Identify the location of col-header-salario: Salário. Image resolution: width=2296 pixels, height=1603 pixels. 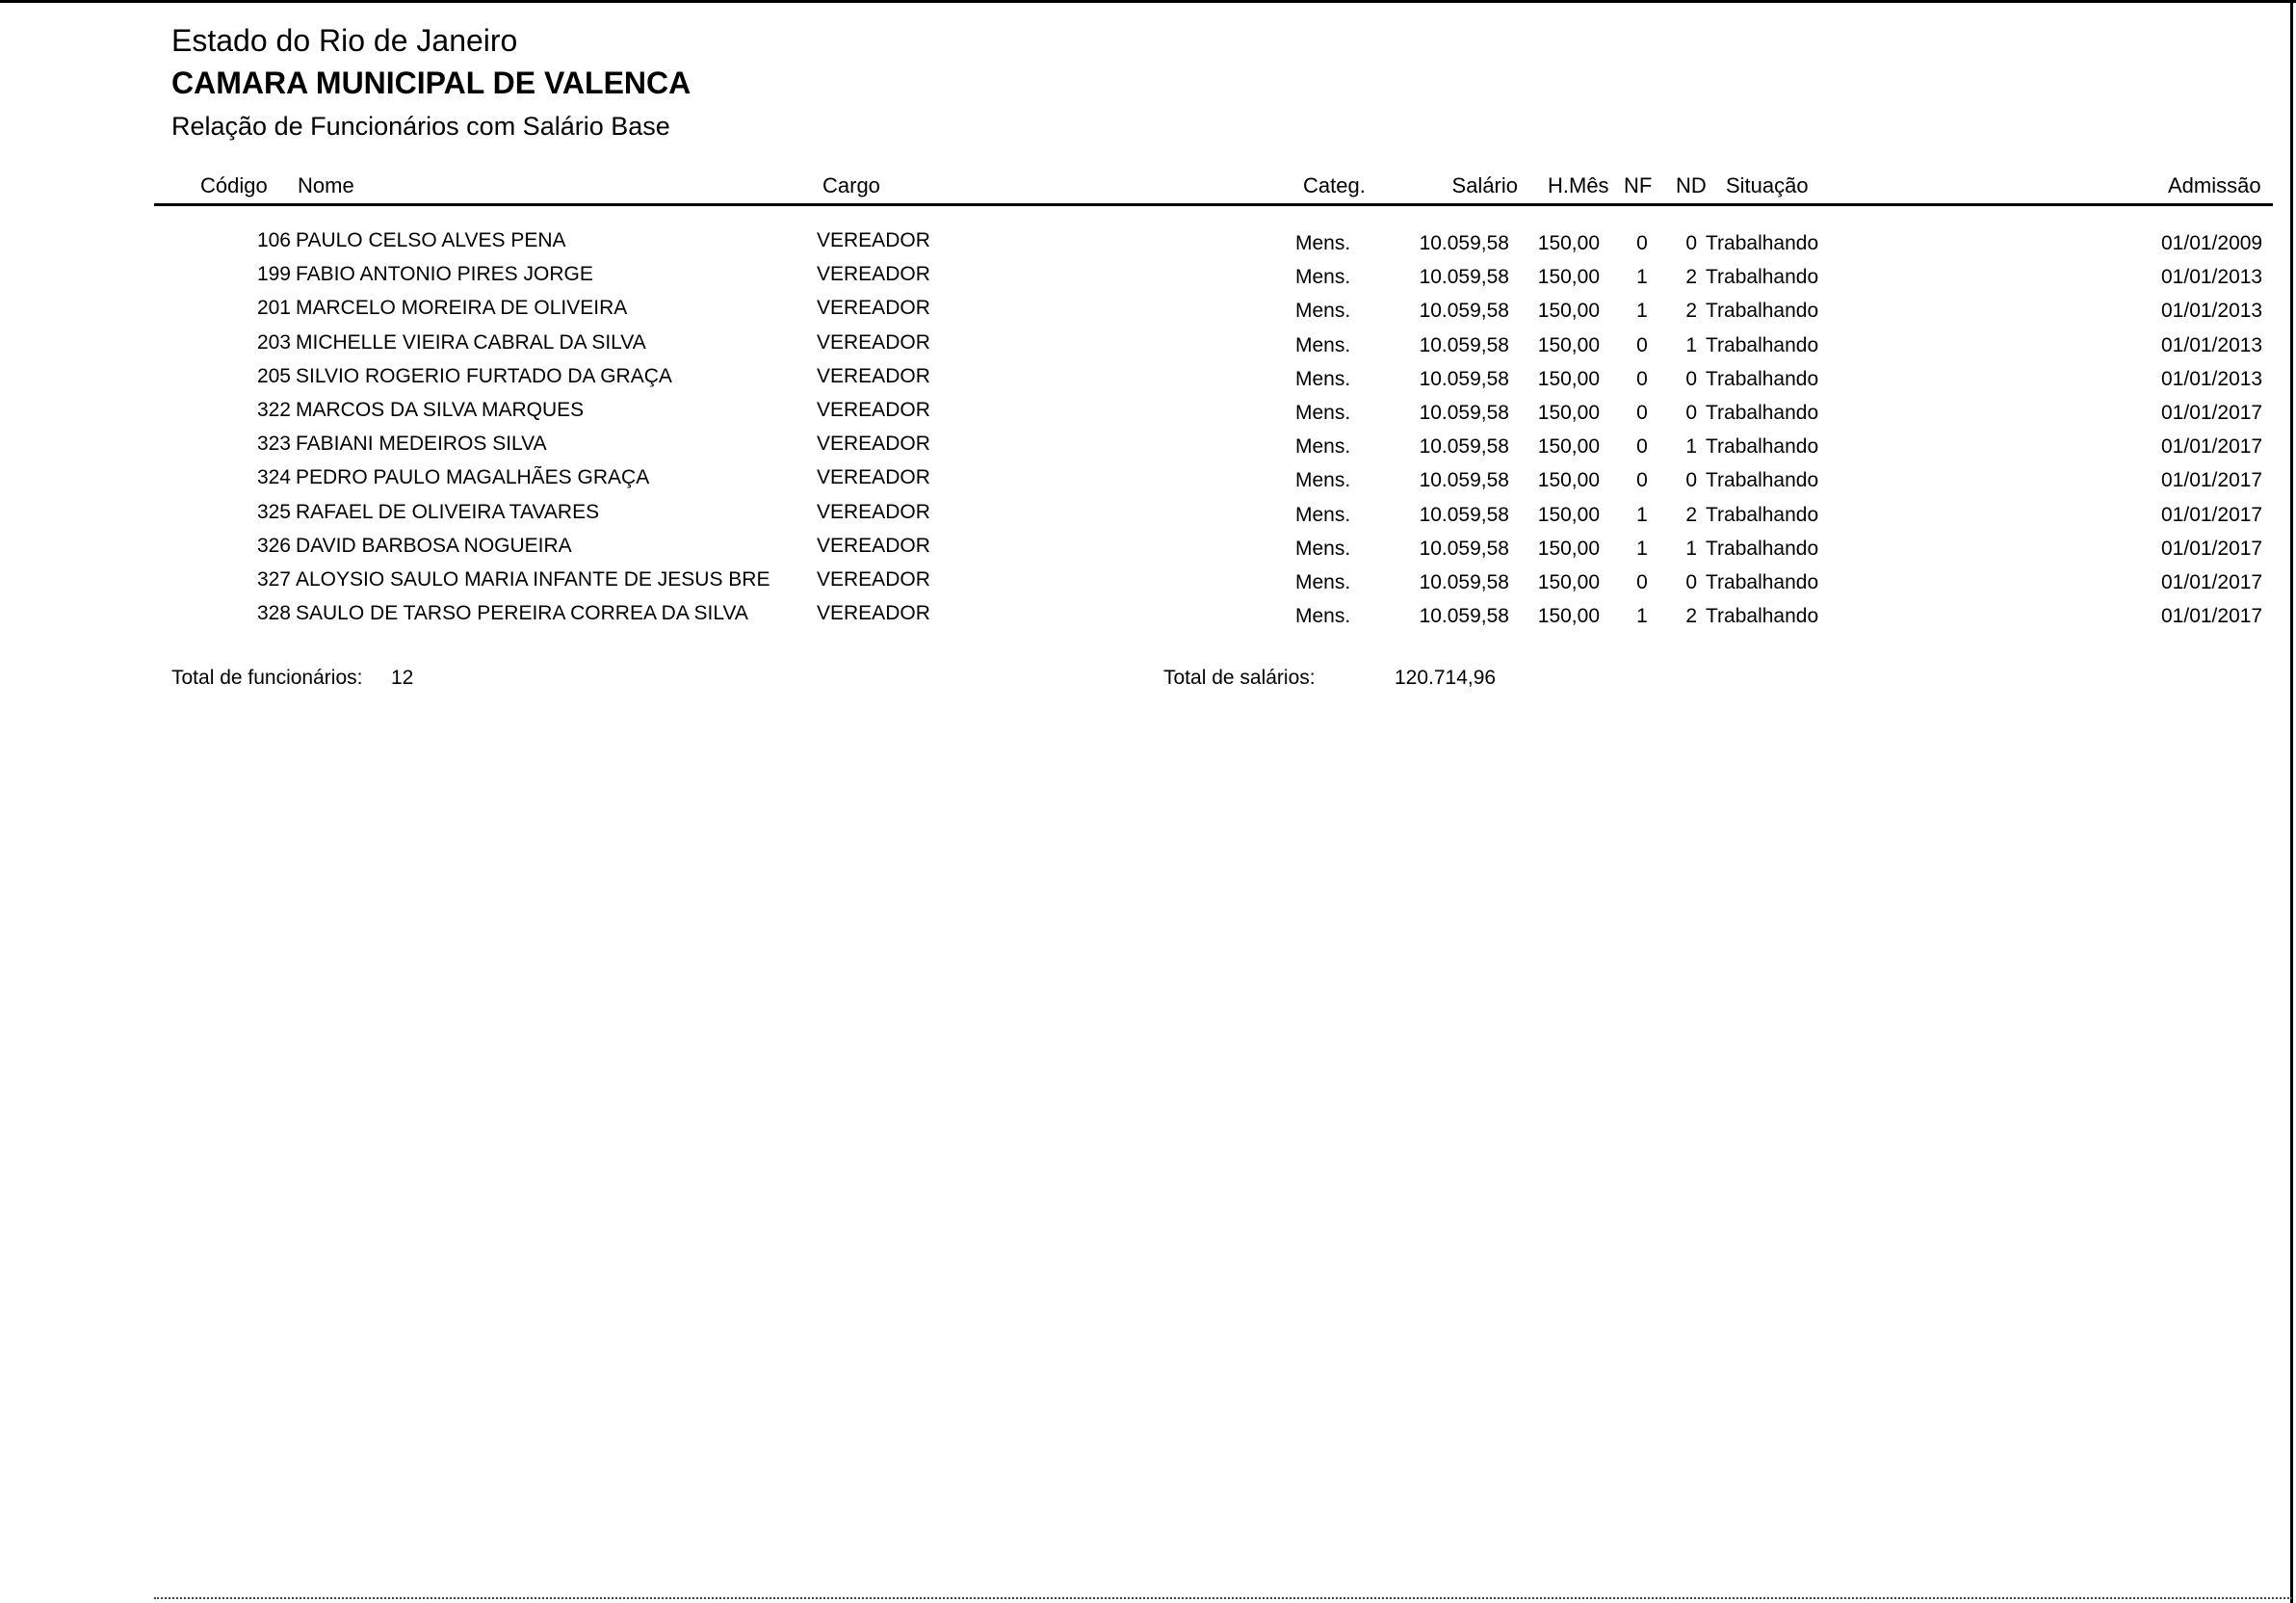
(1484, 185).